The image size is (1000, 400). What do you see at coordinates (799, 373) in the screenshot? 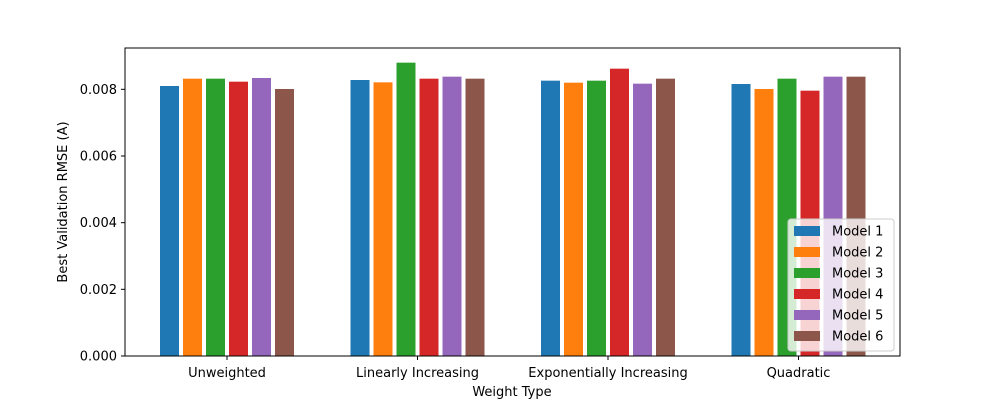
I see `x-tick-label: Quadratic` at bounding box center [799, 373].